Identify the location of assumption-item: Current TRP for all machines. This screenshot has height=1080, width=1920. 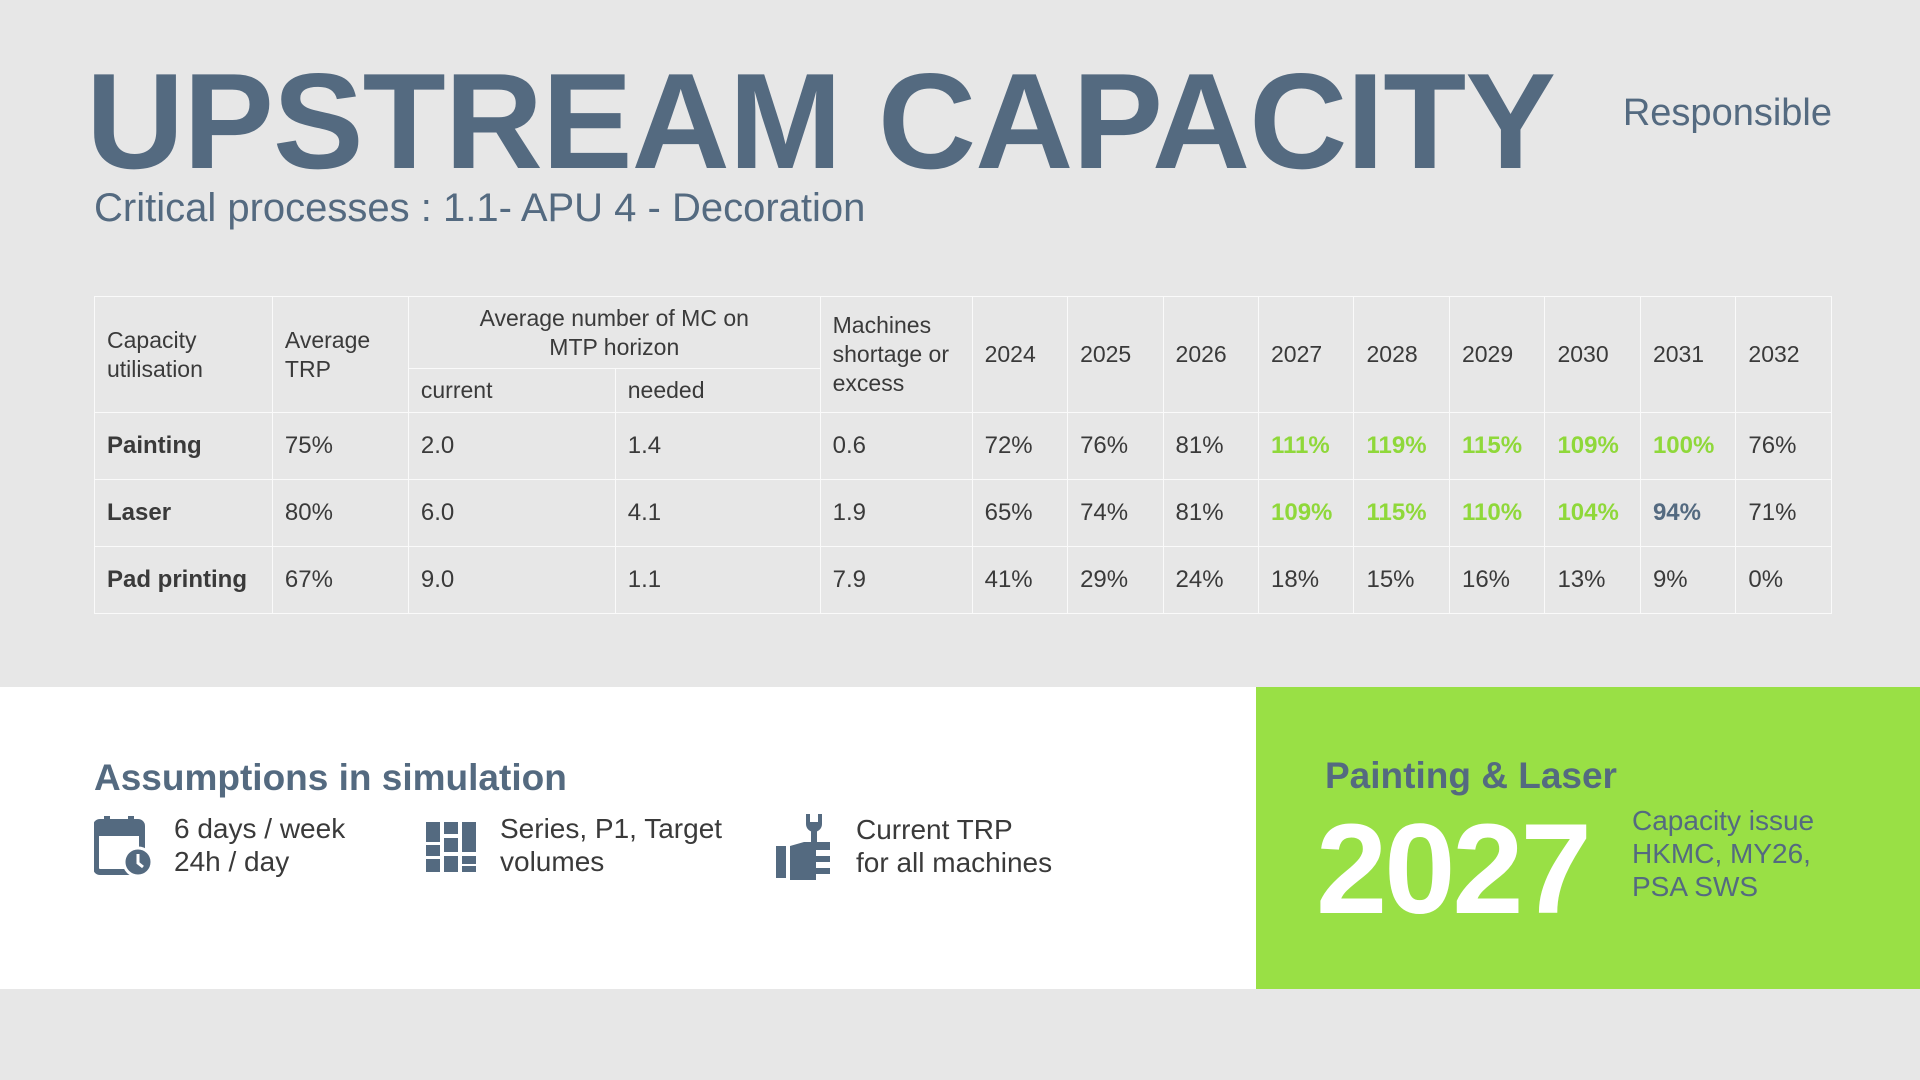
(914, 846).